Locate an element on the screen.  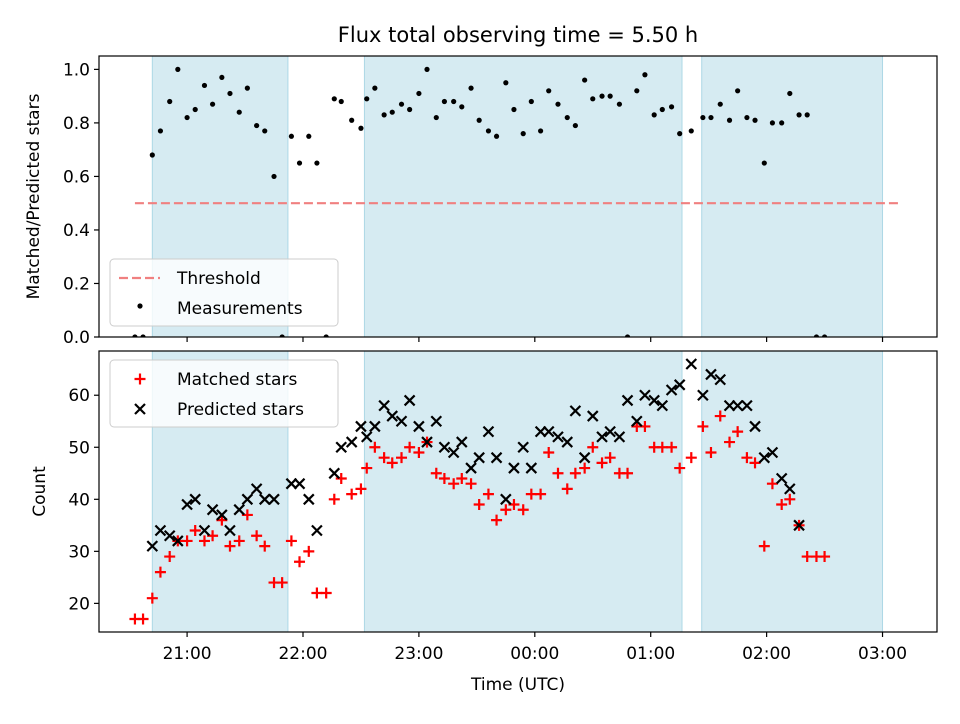
legend-box is located at coordinates (224, 393).